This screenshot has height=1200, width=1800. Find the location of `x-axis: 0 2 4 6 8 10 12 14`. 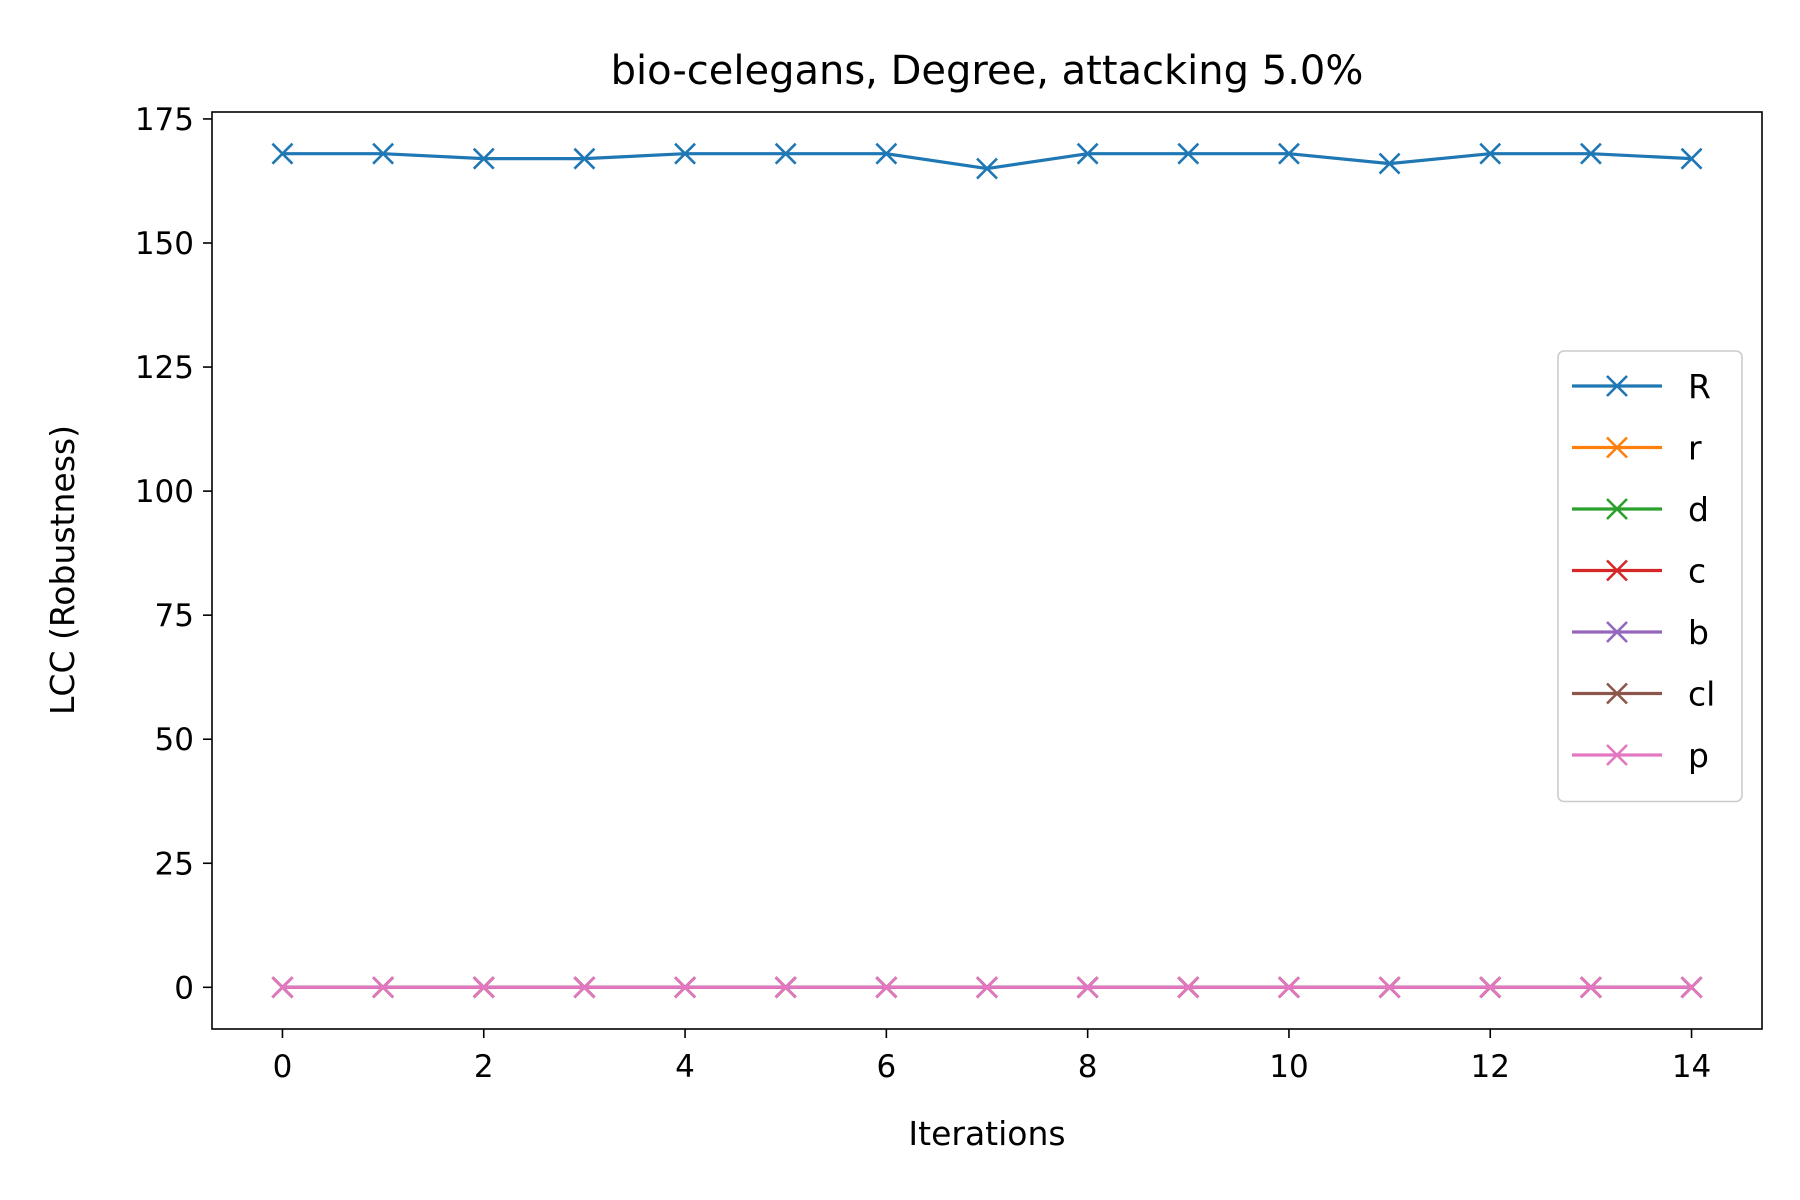

x-axis: 0 2 4 6 8 10 12 14 is located at coordinates (992, 1057).